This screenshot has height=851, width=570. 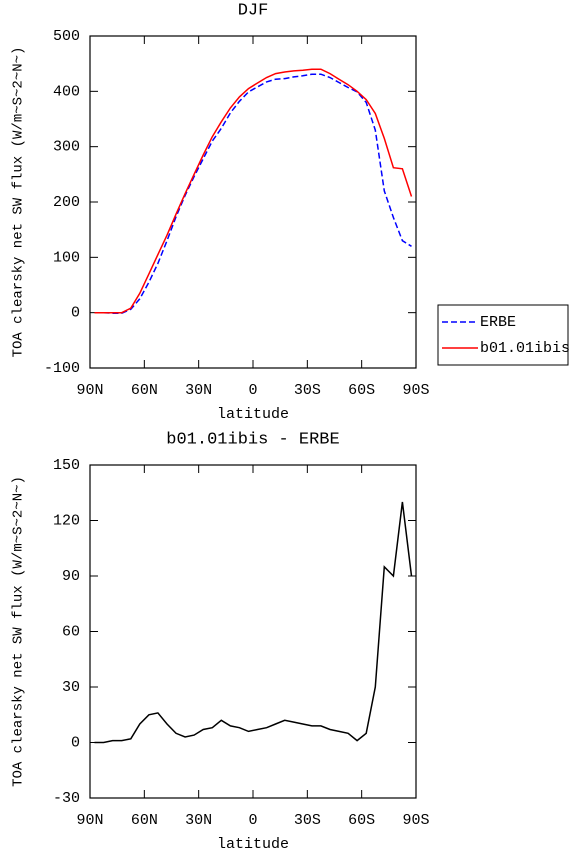 I want to click on legend-label: ERBE, so click(x=498, y=322).